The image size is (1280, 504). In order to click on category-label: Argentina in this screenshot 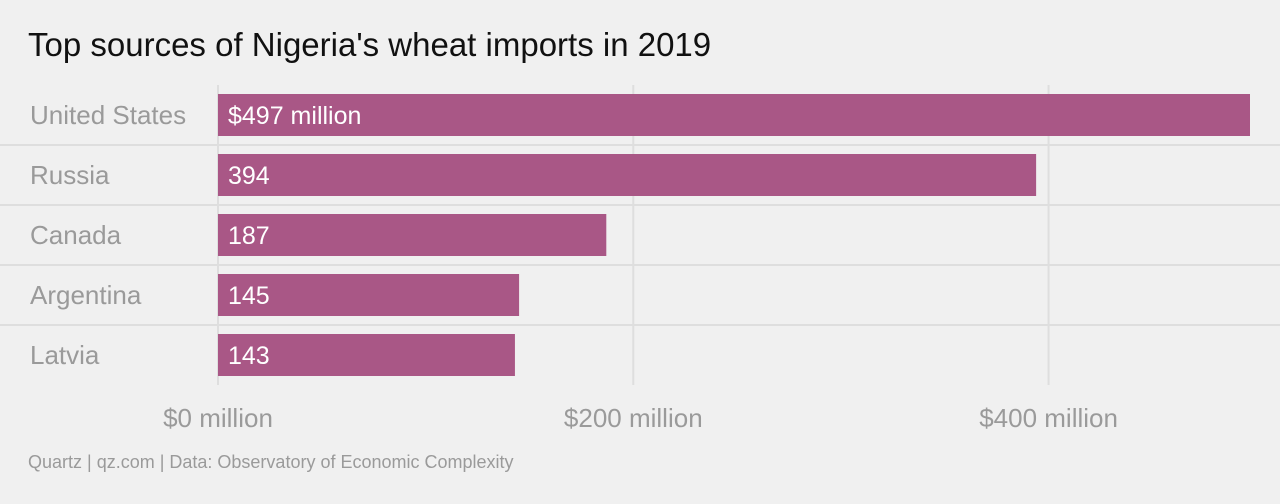, I will do `click(86, 295)`.